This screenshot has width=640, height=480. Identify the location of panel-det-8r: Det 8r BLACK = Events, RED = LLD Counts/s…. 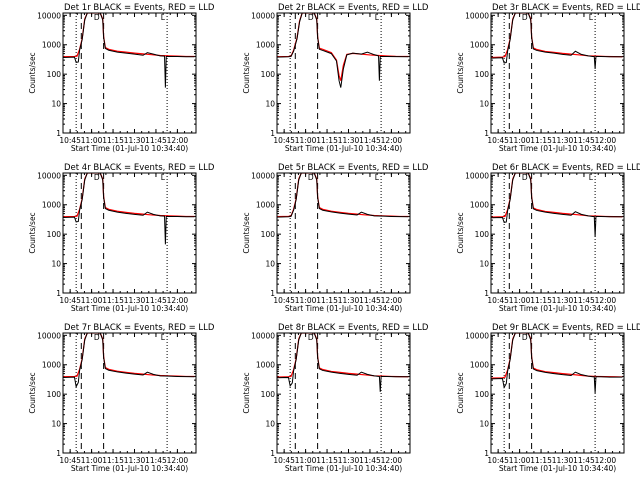
(335, 398).